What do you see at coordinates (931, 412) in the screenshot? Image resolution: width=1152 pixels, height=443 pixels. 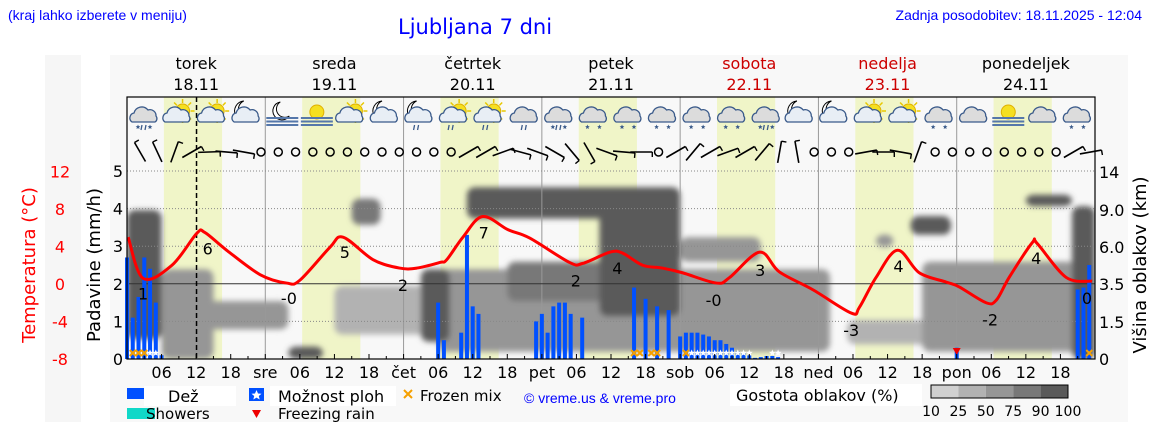 I see `colorbar-label: 10` at bounding box center [931, 412].